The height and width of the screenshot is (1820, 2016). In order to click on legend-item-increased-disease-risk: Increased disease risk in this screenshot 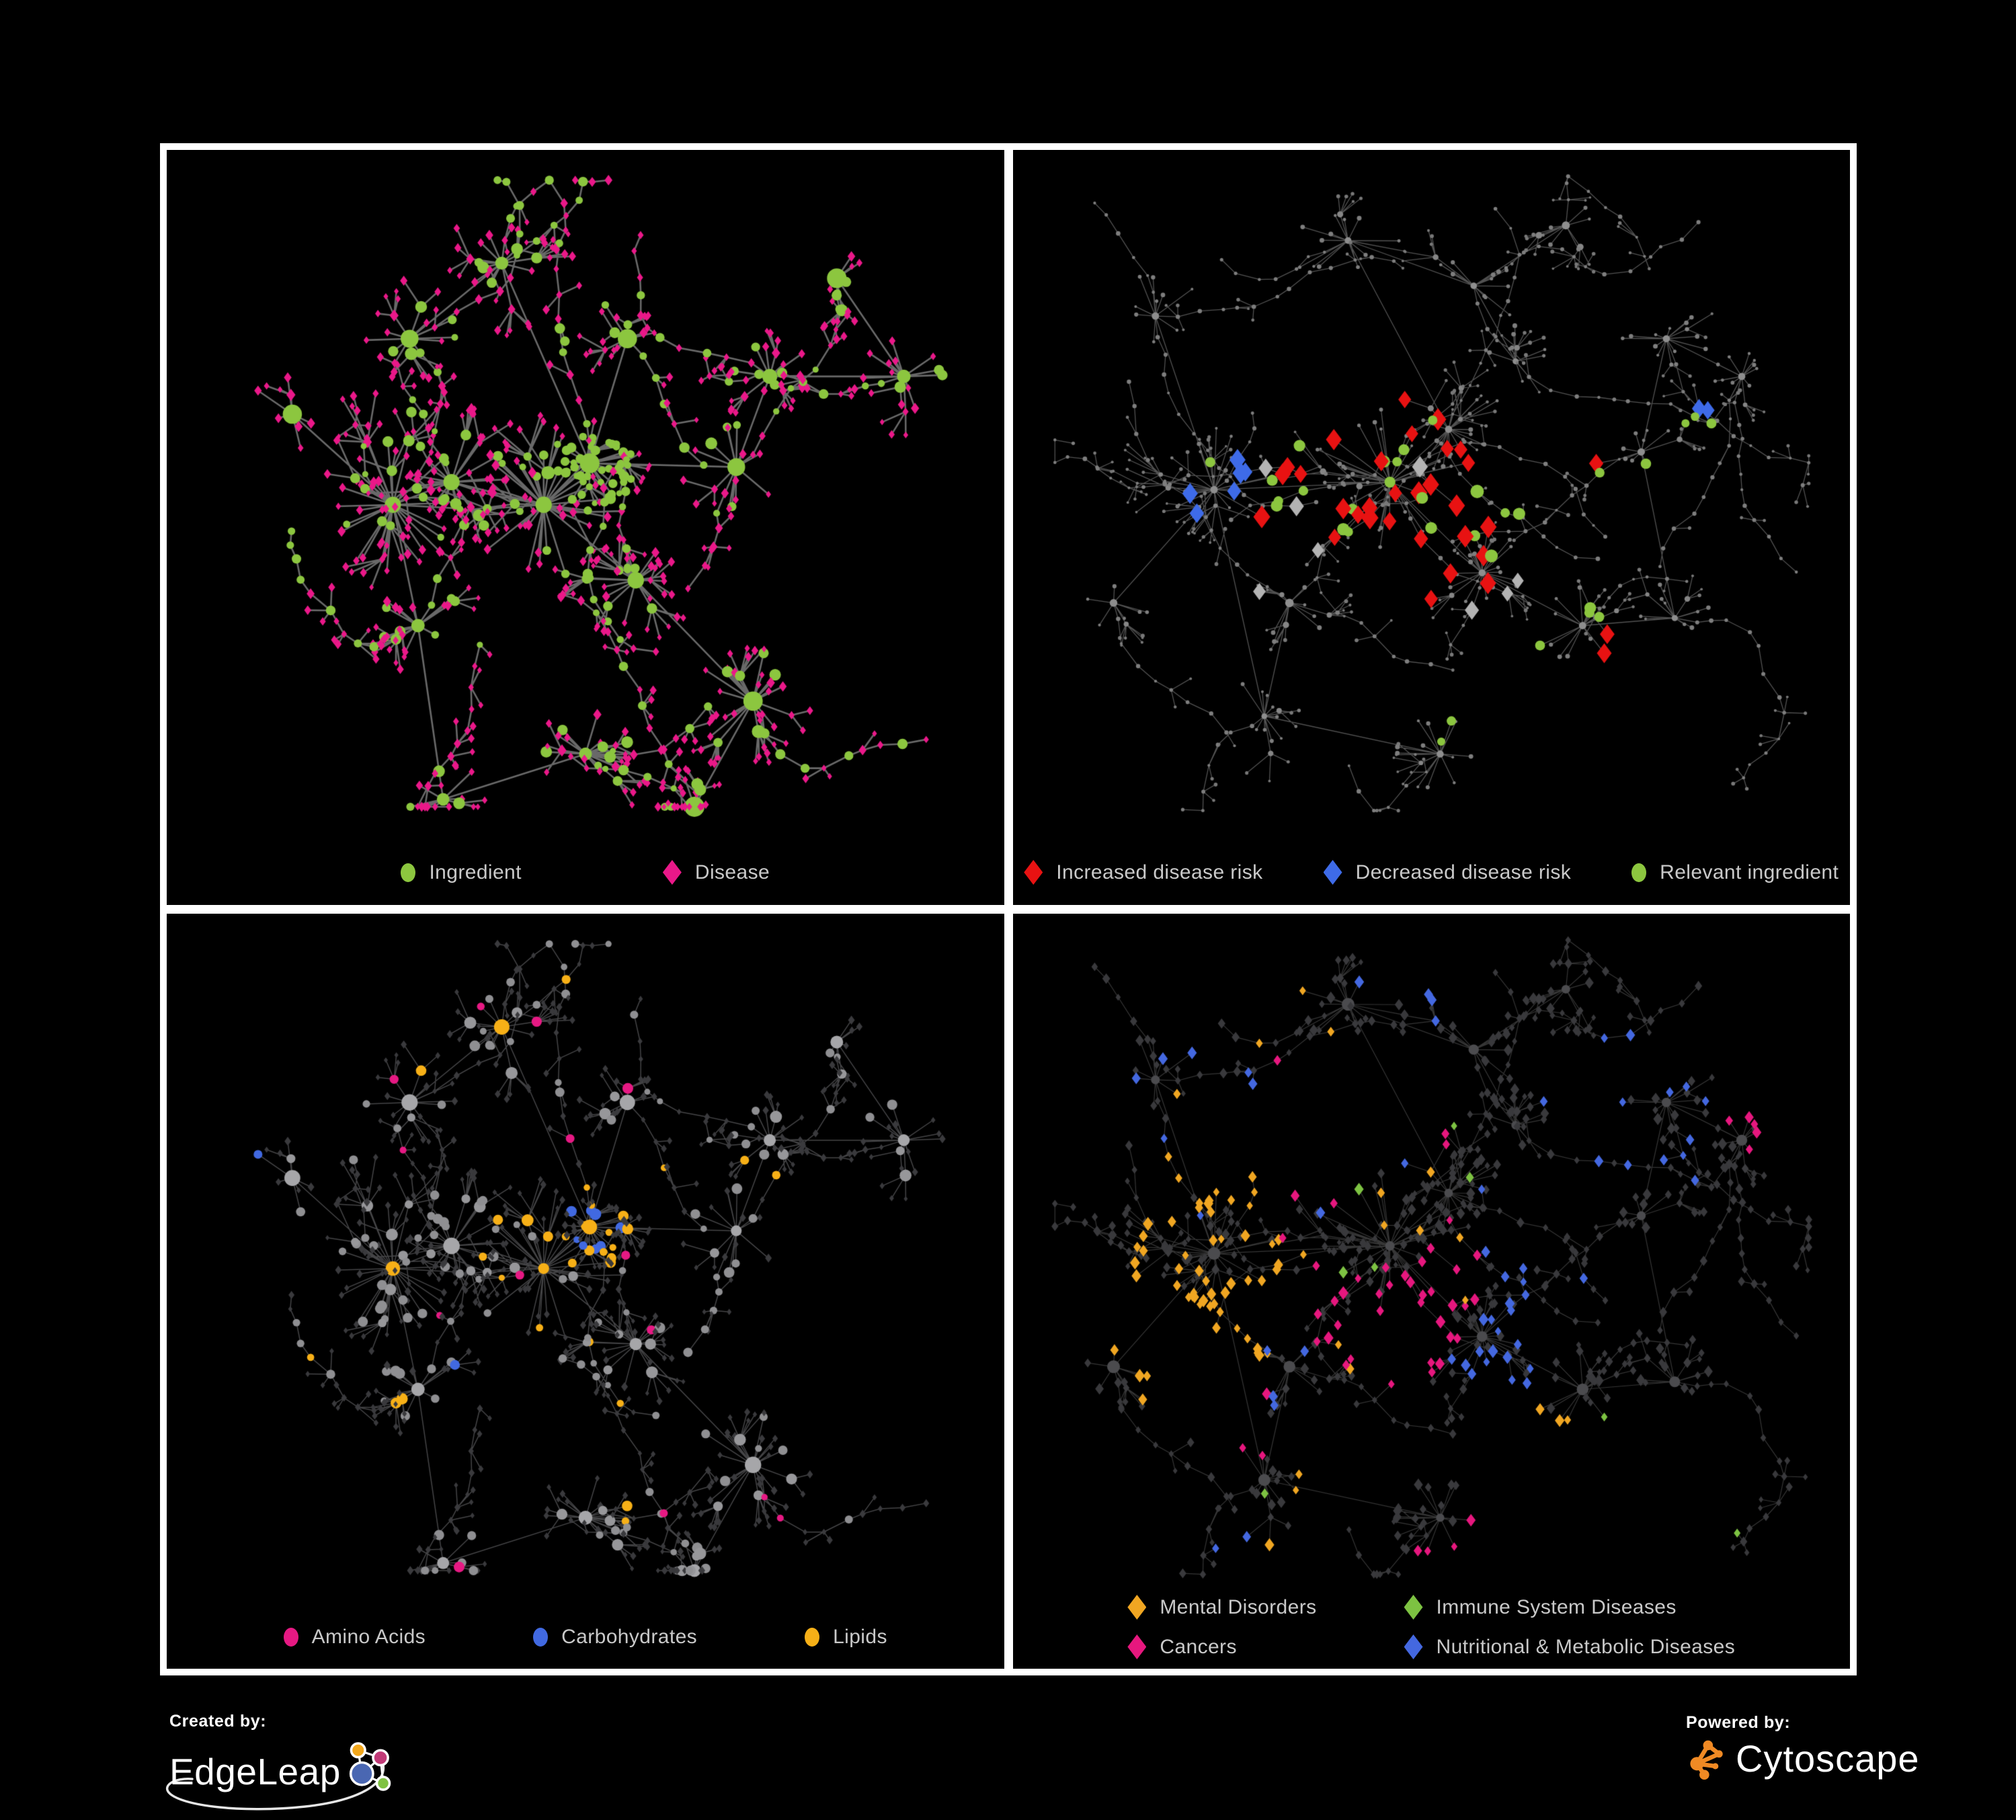, I will do `click(1143, 872)`.